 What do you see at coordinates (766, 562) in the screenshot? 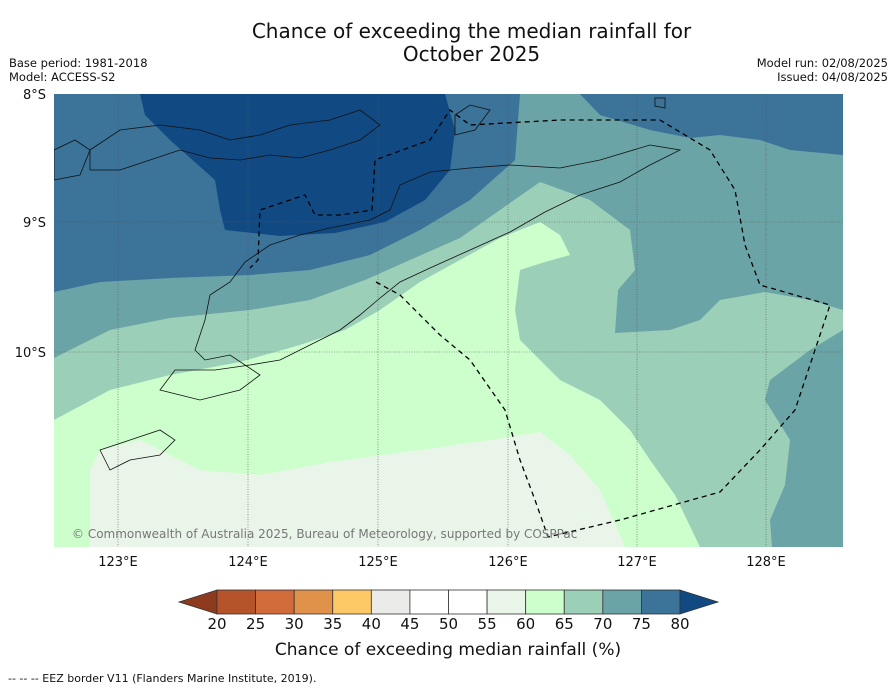
I see `lon-tick: 128°E` at bounding box center [766, 562].